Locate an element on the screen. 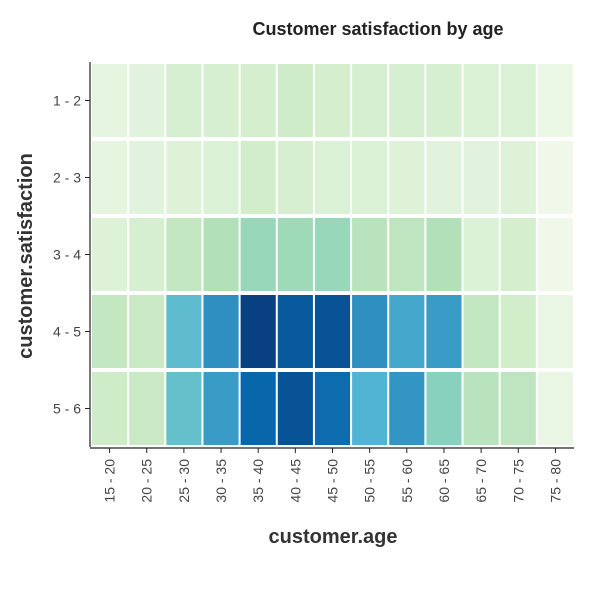 The width and height of the screenshot is (600, 600). y-tick-label: 2 - 3 is located at coordinates (67, 178).